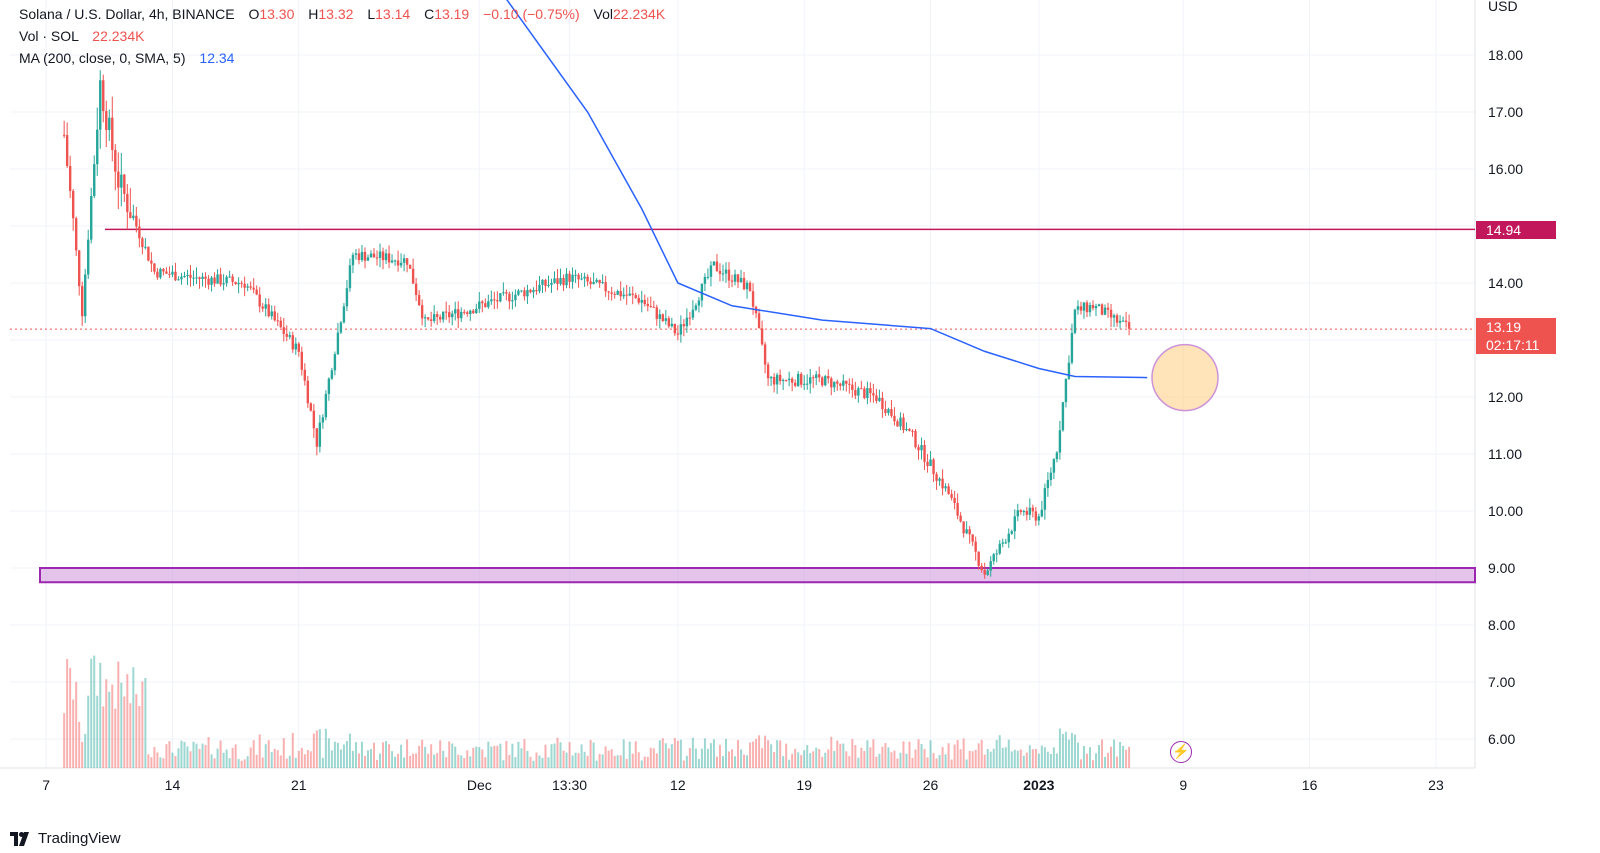 The image size is (1600, 853). Describe the element at coordinates (1181, 752) in the screenshot. I see `lightning-icon: ⚡` at that location.